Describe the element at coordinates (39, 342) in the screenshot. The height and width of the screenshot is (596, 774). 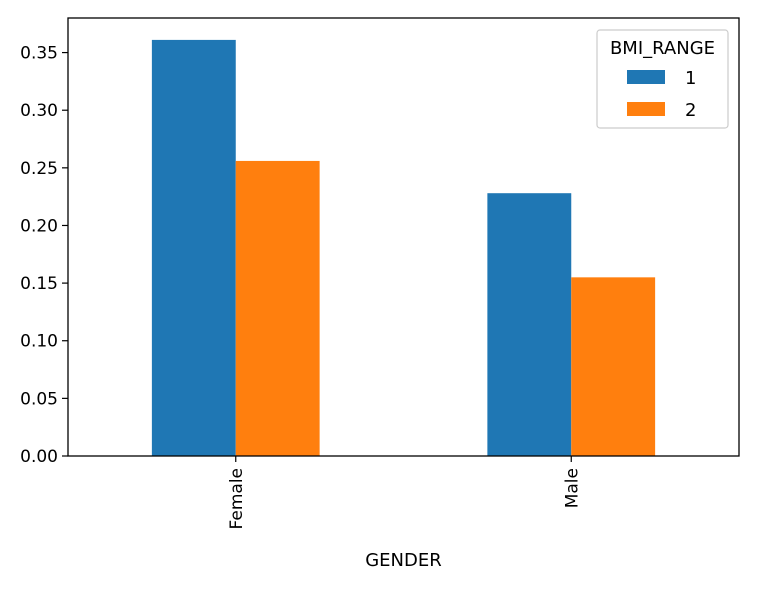
I see `y-tick-label: 0.10` at that location.